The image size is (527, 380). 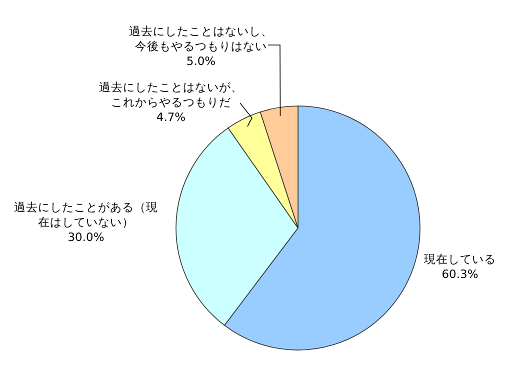 I want to click on slice-label: 現在している, so click(x=460, y=259).